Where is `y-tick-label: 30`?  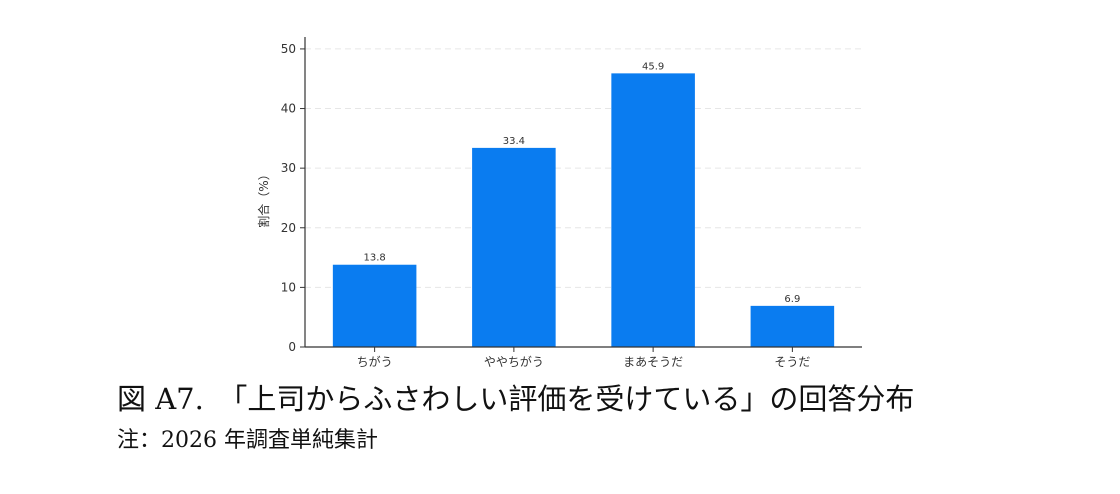 y-tick-label: 30 is located at coordinates (288, 168).